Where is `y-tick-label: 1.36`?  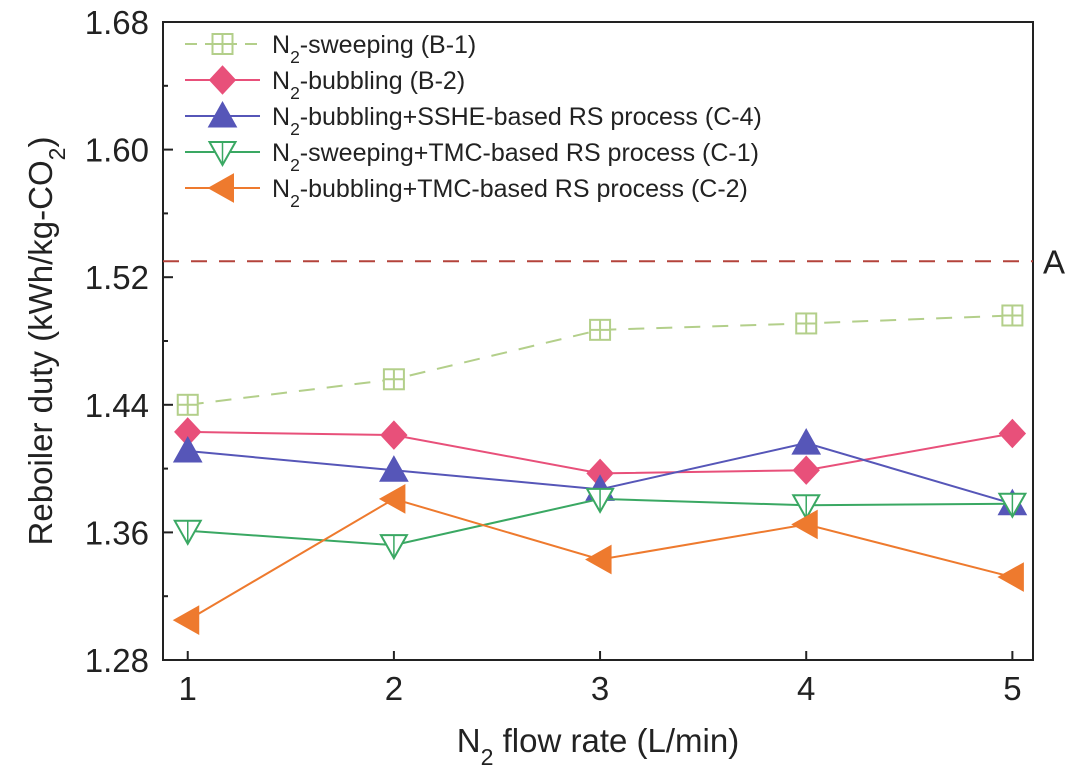
y-tick-label: 1.36 is located at coordinates (117, 532).